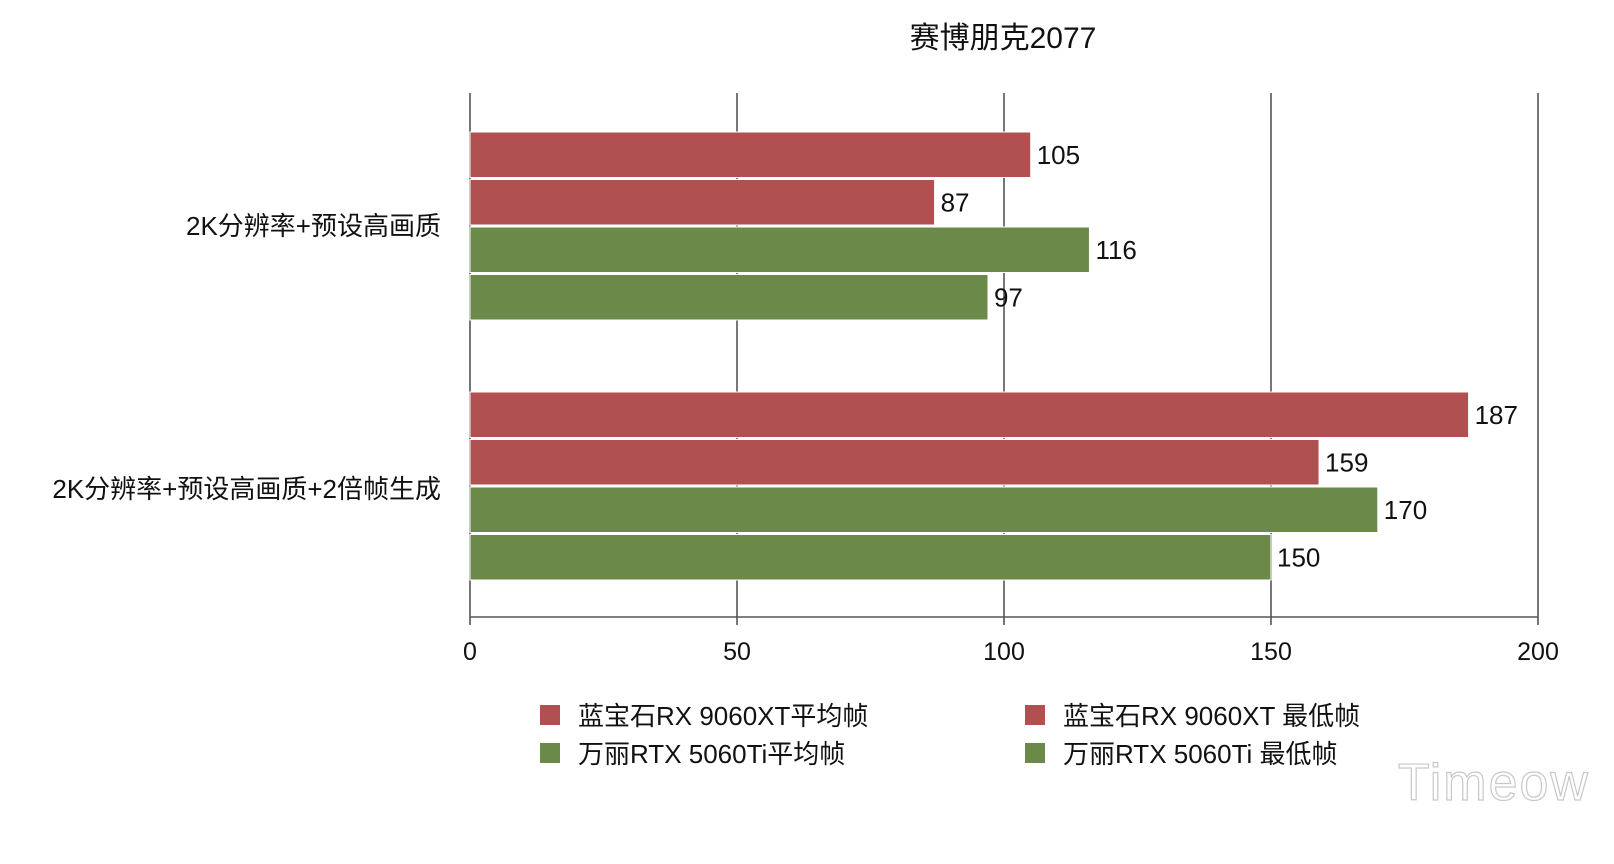  Describe the element at coordinates (711, 754) in the screenshot. I see `legend-label-2: 万丽RTX 5060Ti平均帧` at that location.